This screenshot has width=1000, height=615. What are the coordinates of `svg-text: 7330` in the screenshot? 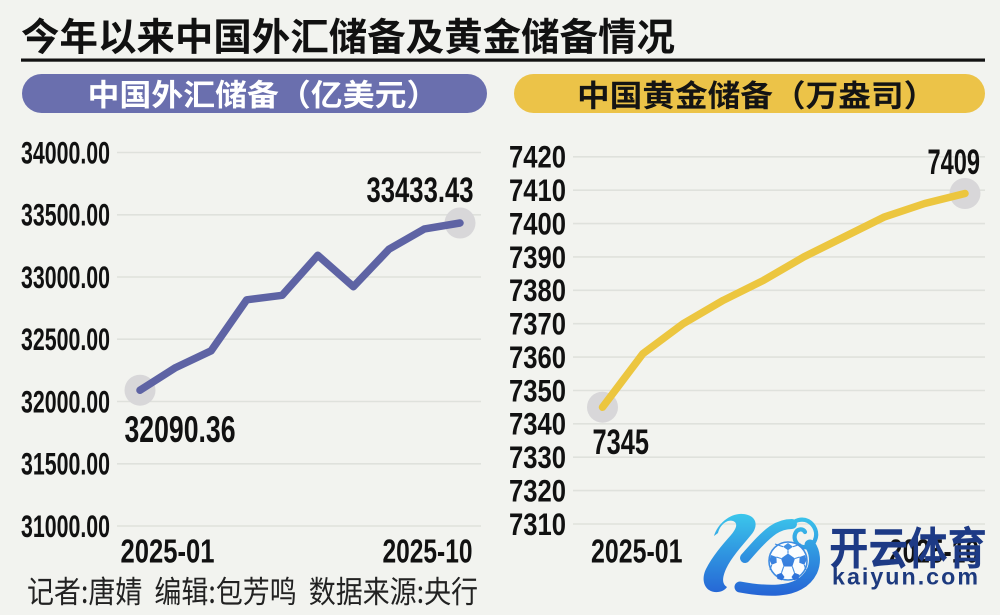 It's located at (537, 457).